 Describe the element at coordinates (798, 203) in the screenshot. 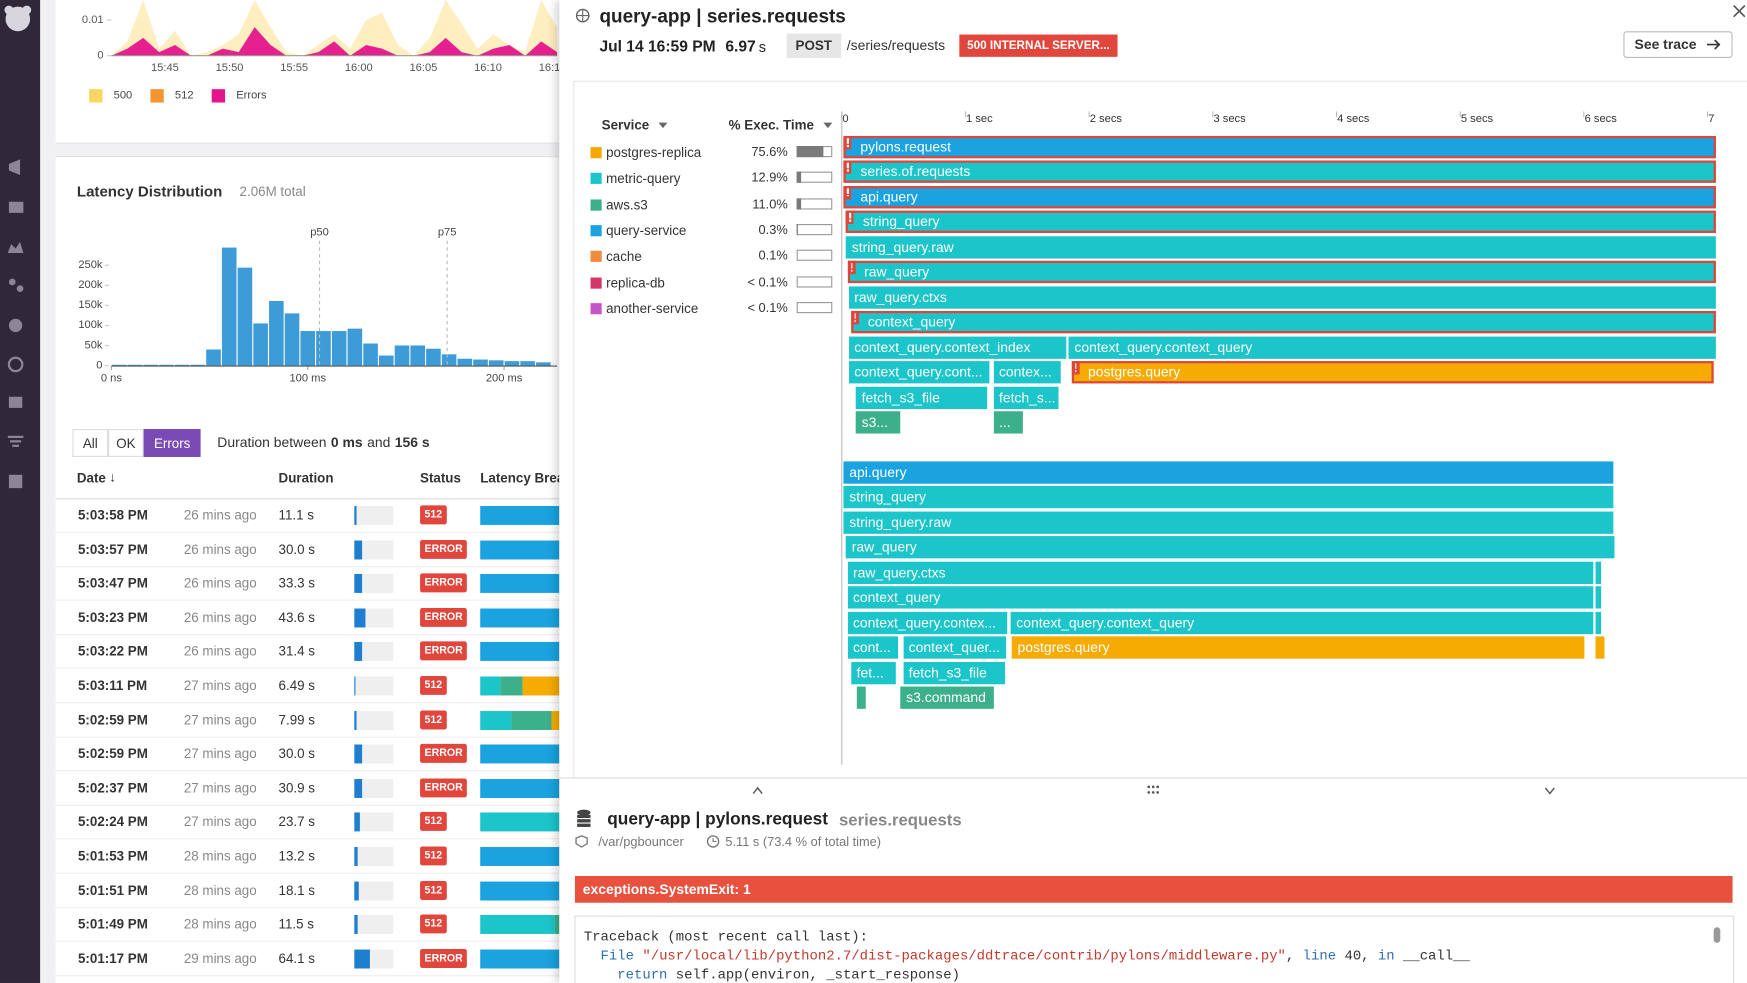

I see `percent-bar` at that location.